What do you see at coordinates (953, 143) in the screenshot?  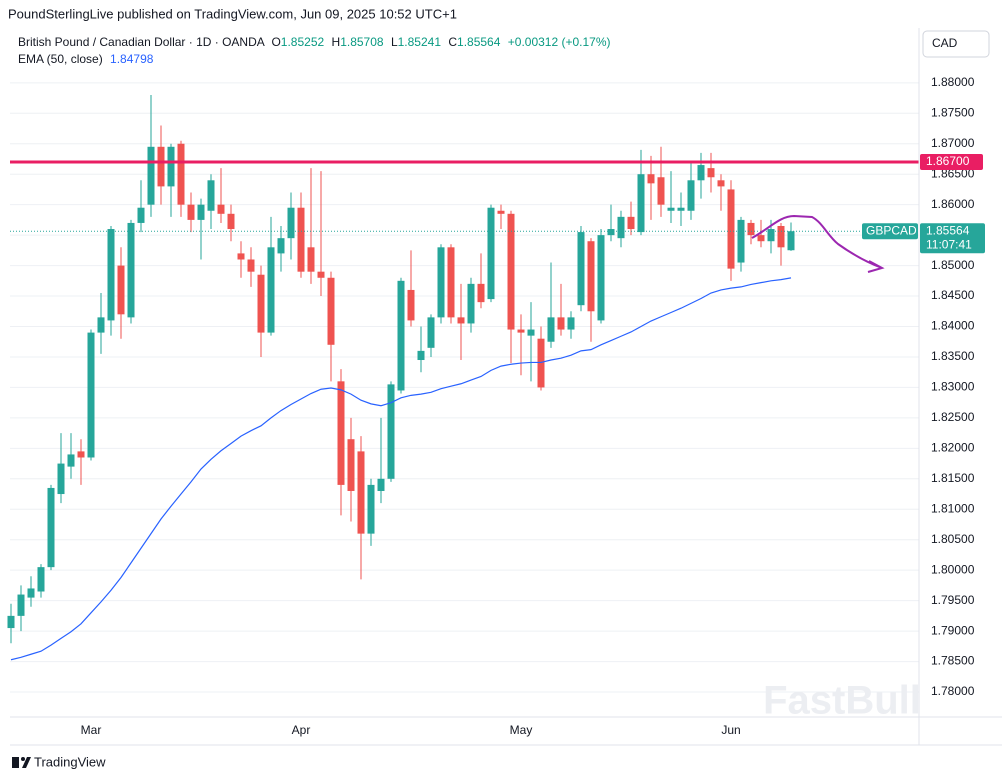 I see `y-tick-label: 1.87000` at bounding box center [953, 143].